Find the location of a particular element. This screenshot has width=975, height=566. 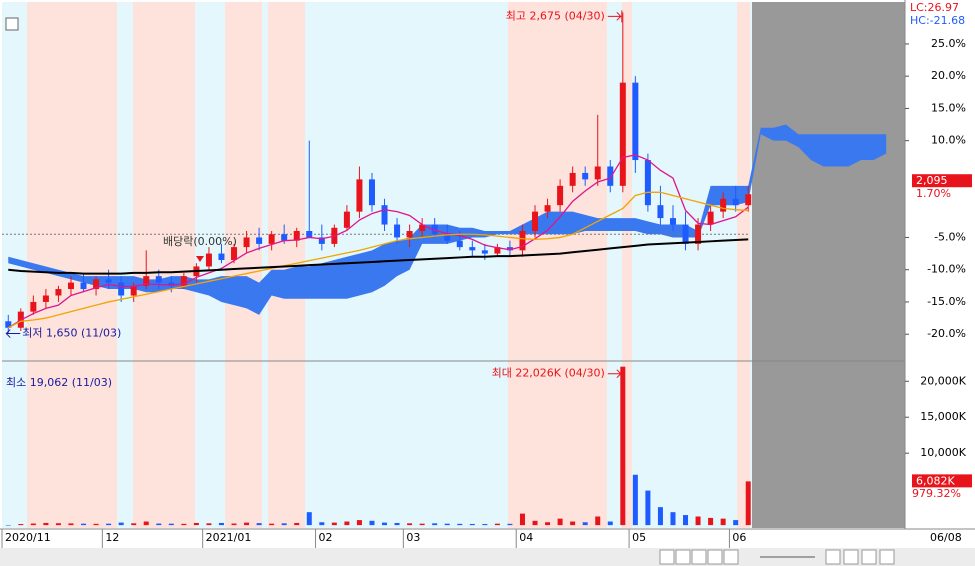

last-change: 1.70% is located at coordinates (933, 193).